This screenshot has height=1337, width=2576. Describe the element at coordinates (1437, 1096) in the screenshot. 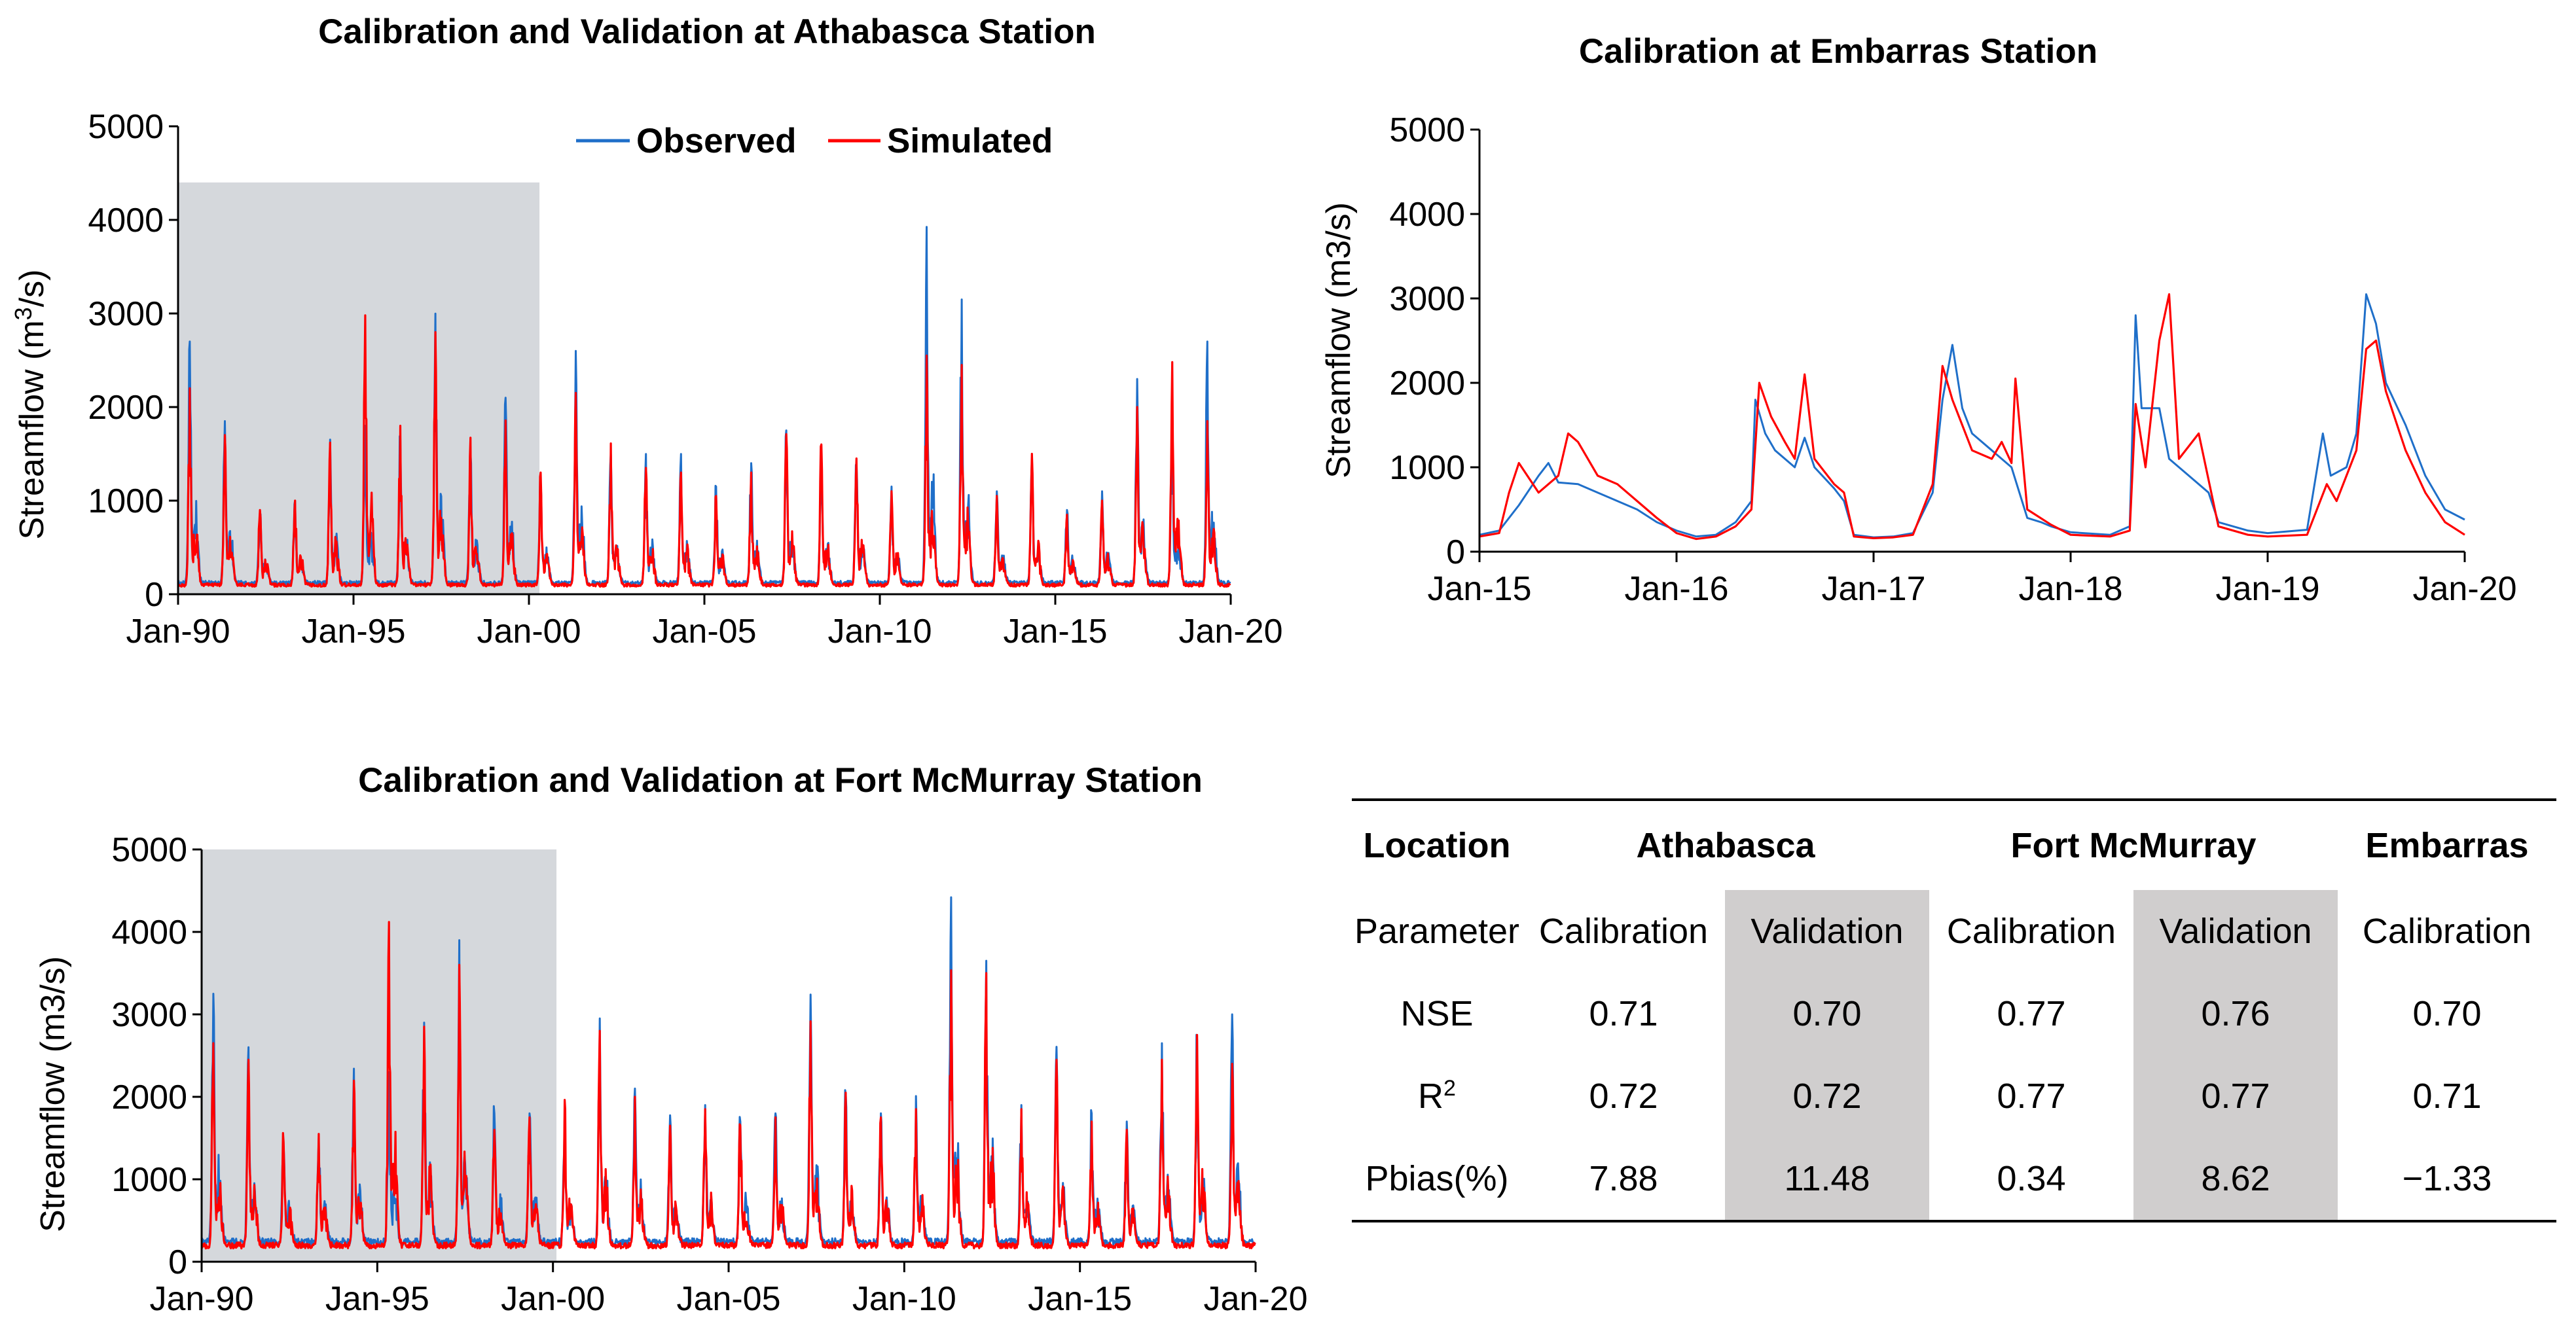

I see `table-row-label: R2` at that location.